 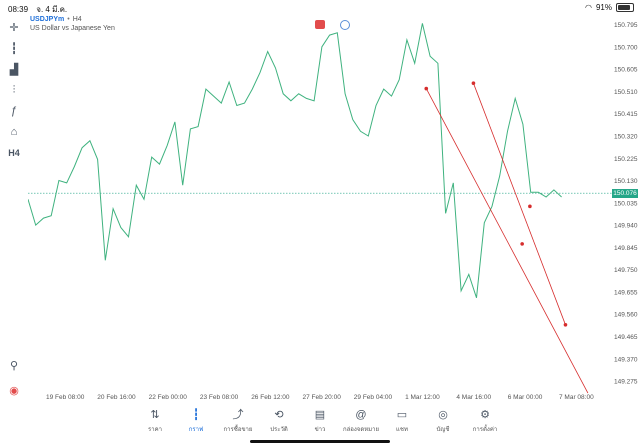 I want to click on shapes-icon: ⌂, so click(x=14, y=132).